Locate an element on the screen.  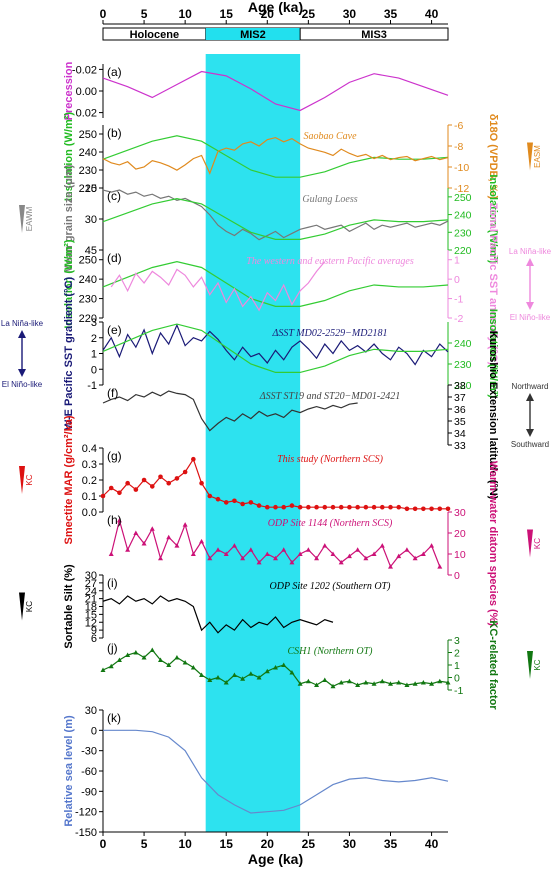
y-tick-label-right: 10 is located at coordinates (460, 555).